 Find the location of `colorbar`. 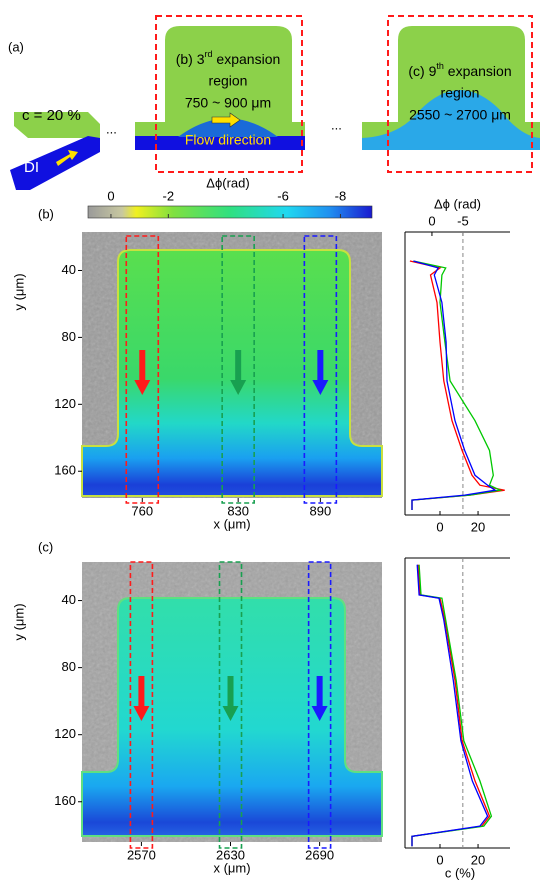

colorbar is located at coordinates (230, 212).